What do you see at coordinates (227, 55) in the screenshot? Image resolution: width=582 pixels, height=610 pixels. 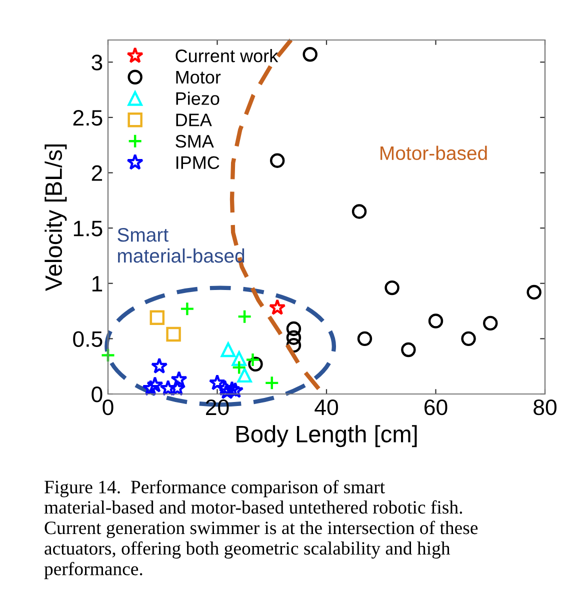 I see `legend-label: Current work` at bounding box center [227, 55].